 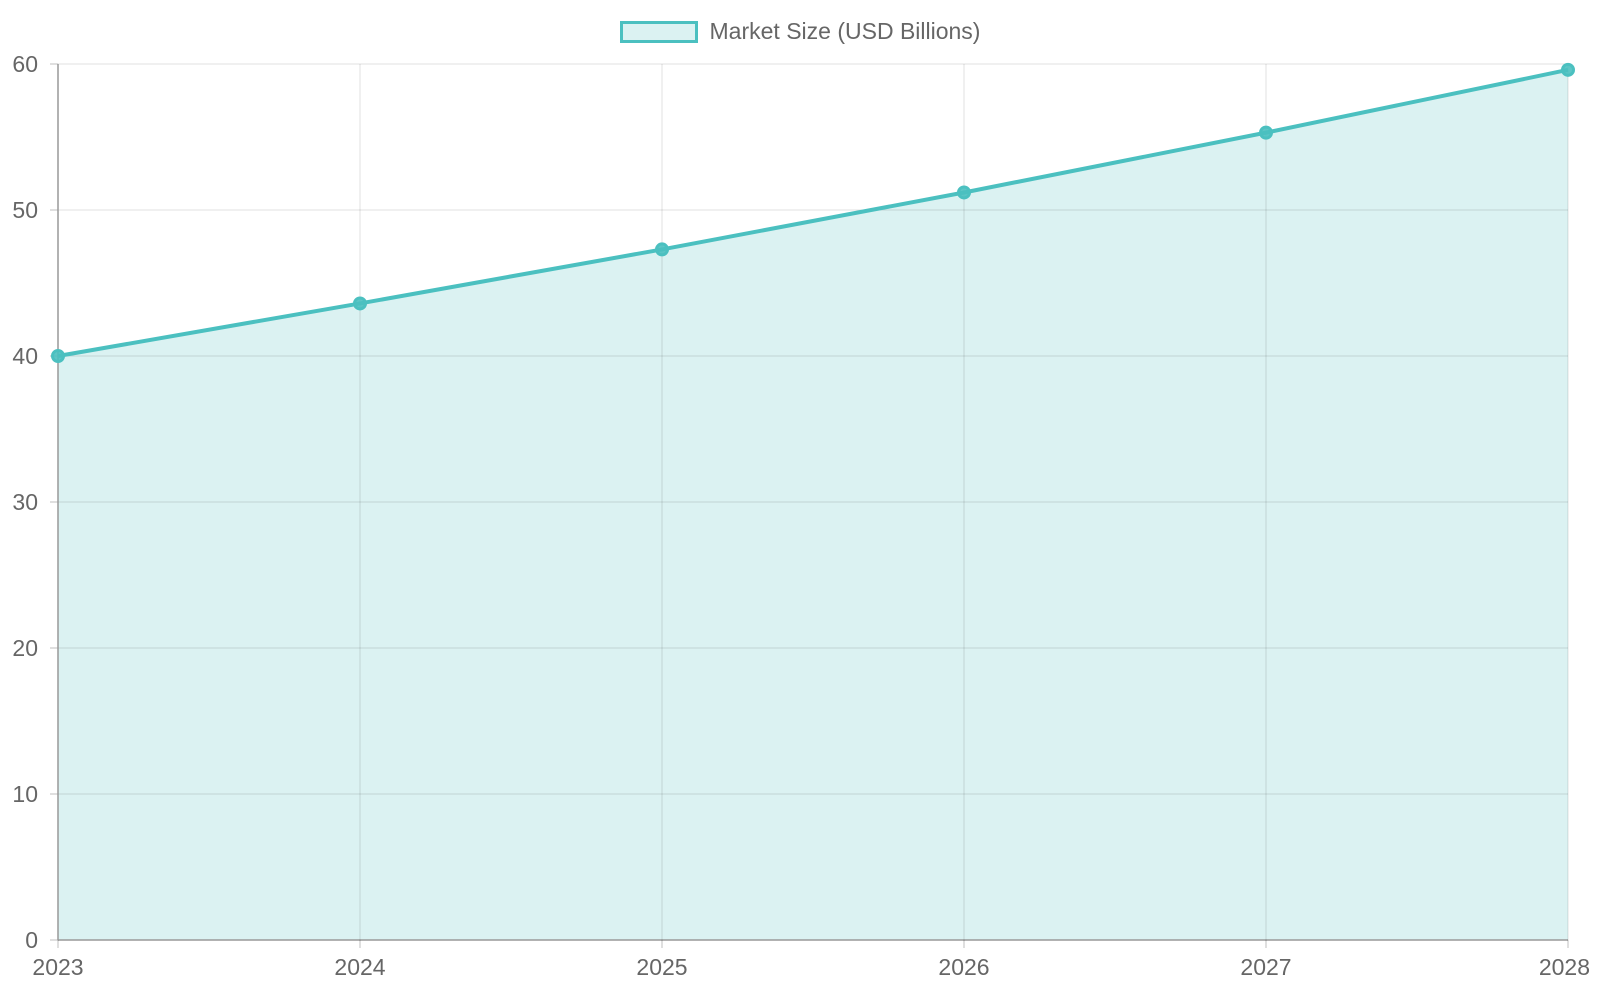 What do you see at coordinates (845, 31) in the screenshot?
I see `legend-label: Market Size (USD Billions)` at bounding box center [845, 31].